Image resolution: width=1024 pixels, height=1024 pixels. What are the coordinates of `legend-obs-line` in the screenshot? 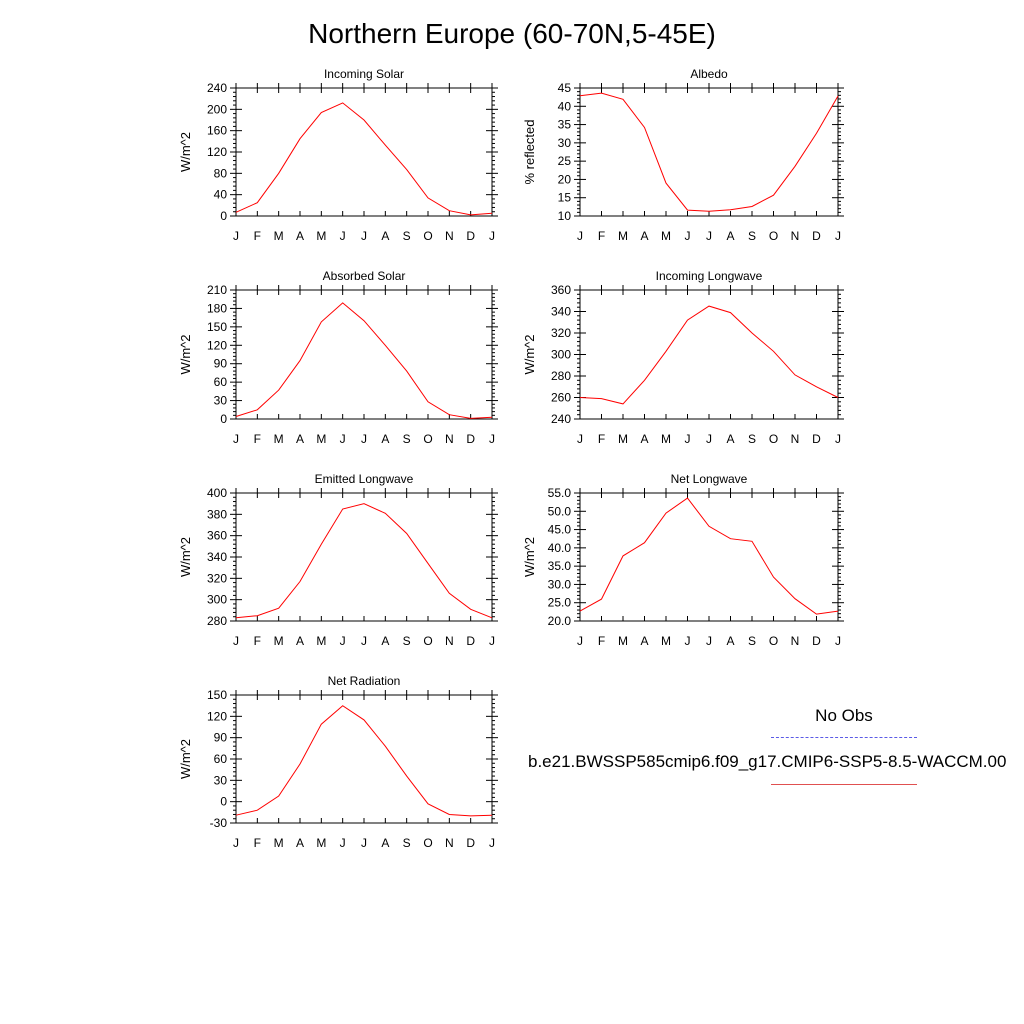 It's located at (844, 737).